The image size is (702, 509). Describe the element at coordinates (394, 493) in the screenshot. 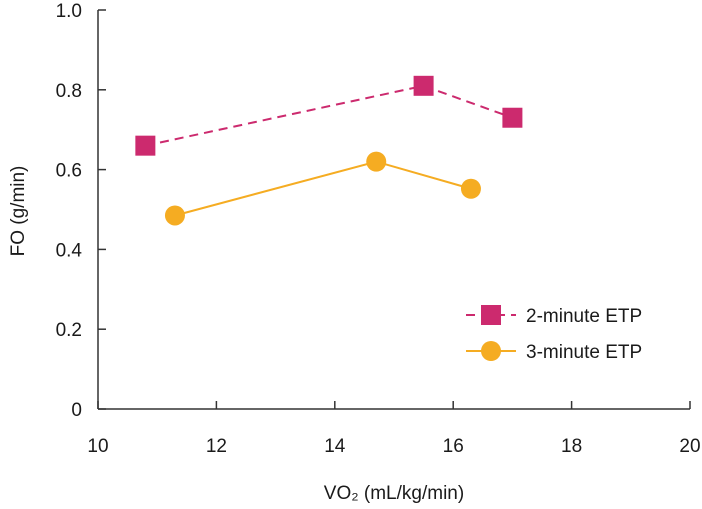

I see `x-axis-title: VO₂ (mL/kg/min)` at that location.